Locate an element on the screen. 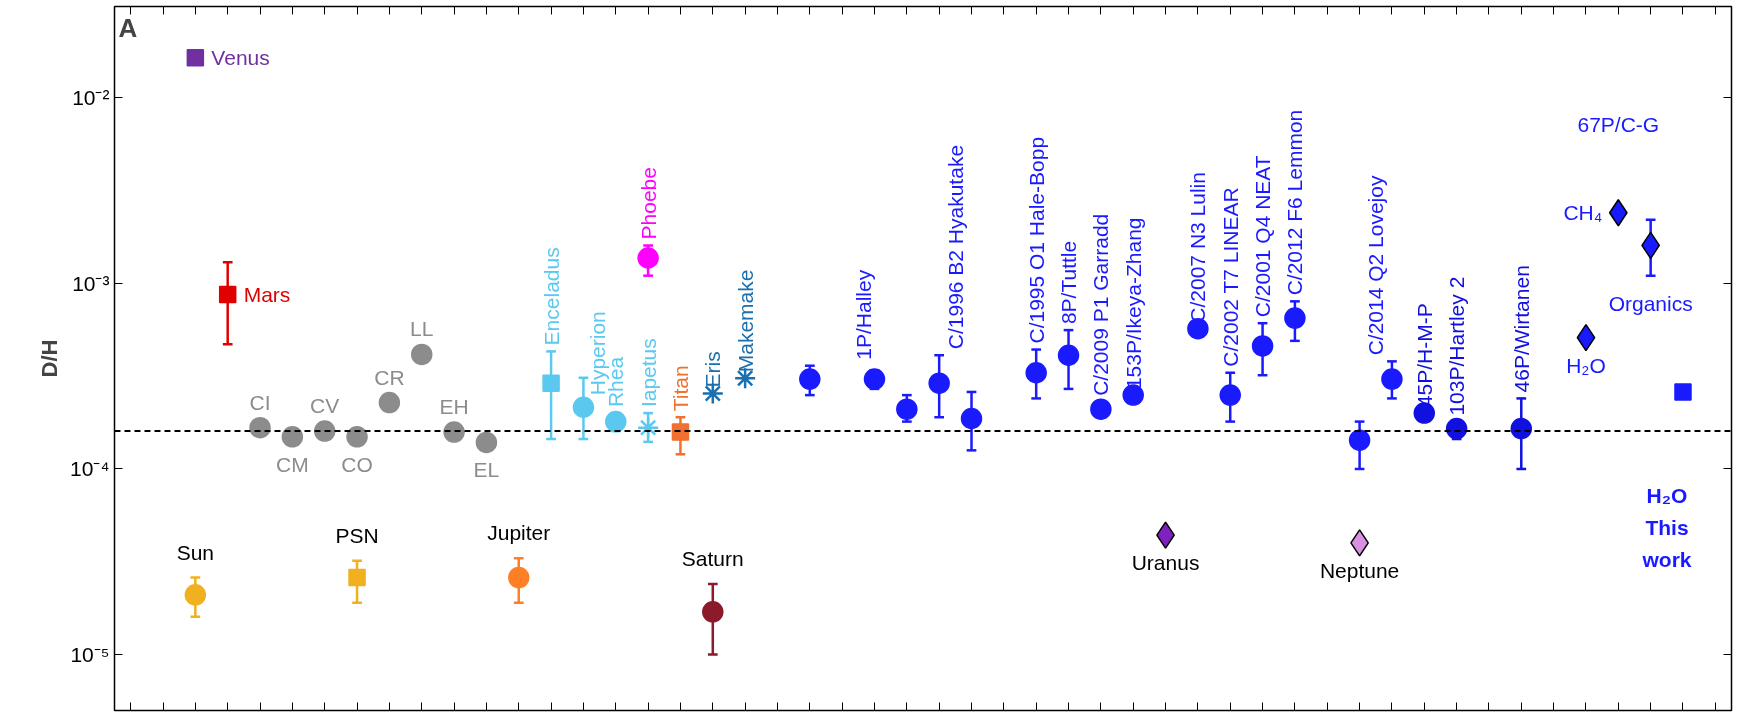 This screenshot has height=716, width=1737. annotation: 67P/C-G is located at coordinates (1618, 124).